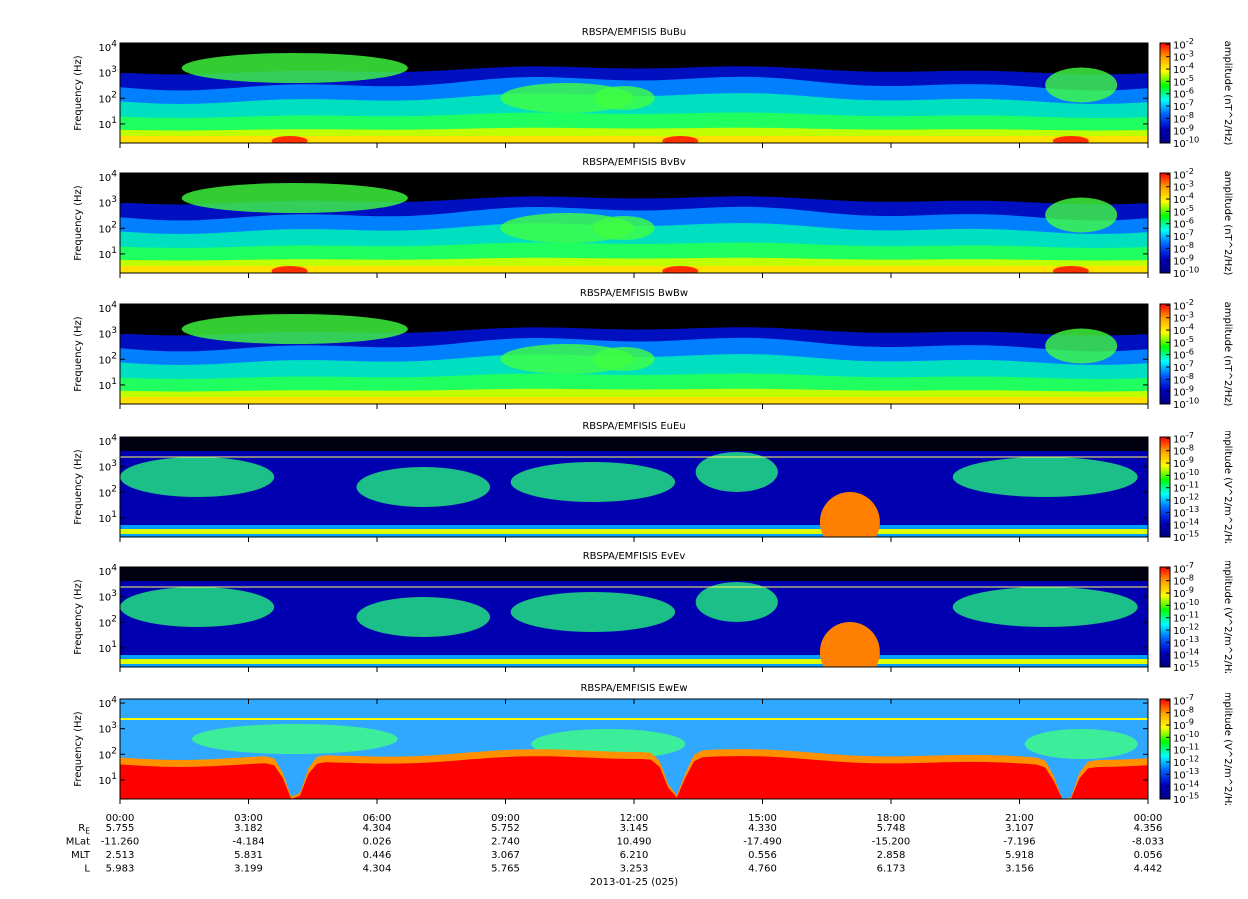  I want to click on ephemeris-value: 6.210, so click(634, 855).